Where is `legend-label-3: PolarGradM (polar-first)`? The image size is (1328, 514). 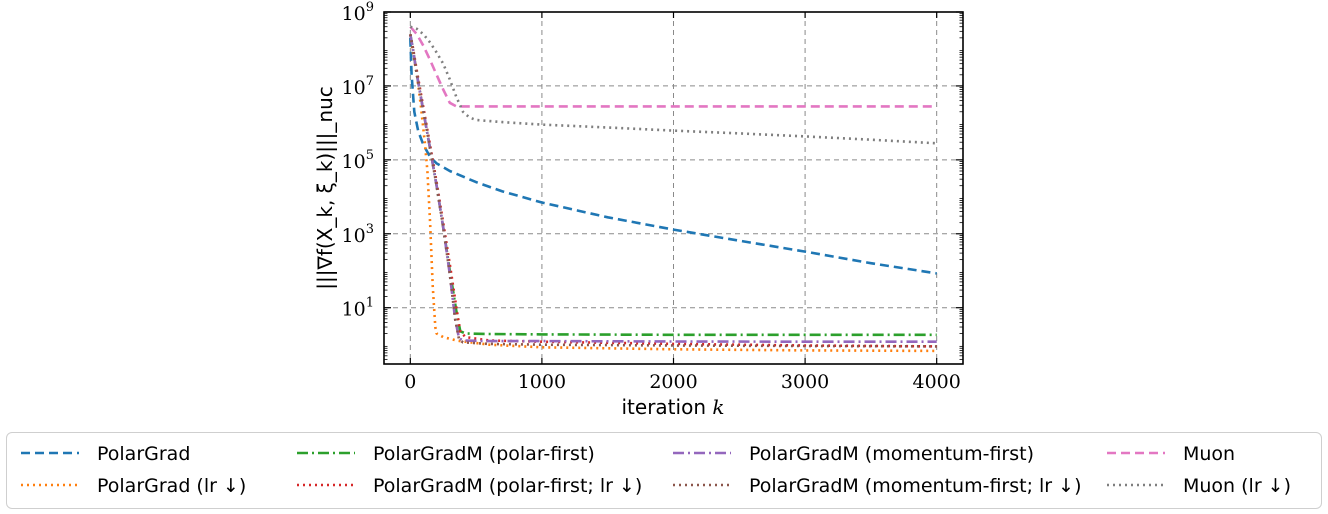
legend-label-3: PolarGradM (polar-first) is located at coordinates (484, 454).